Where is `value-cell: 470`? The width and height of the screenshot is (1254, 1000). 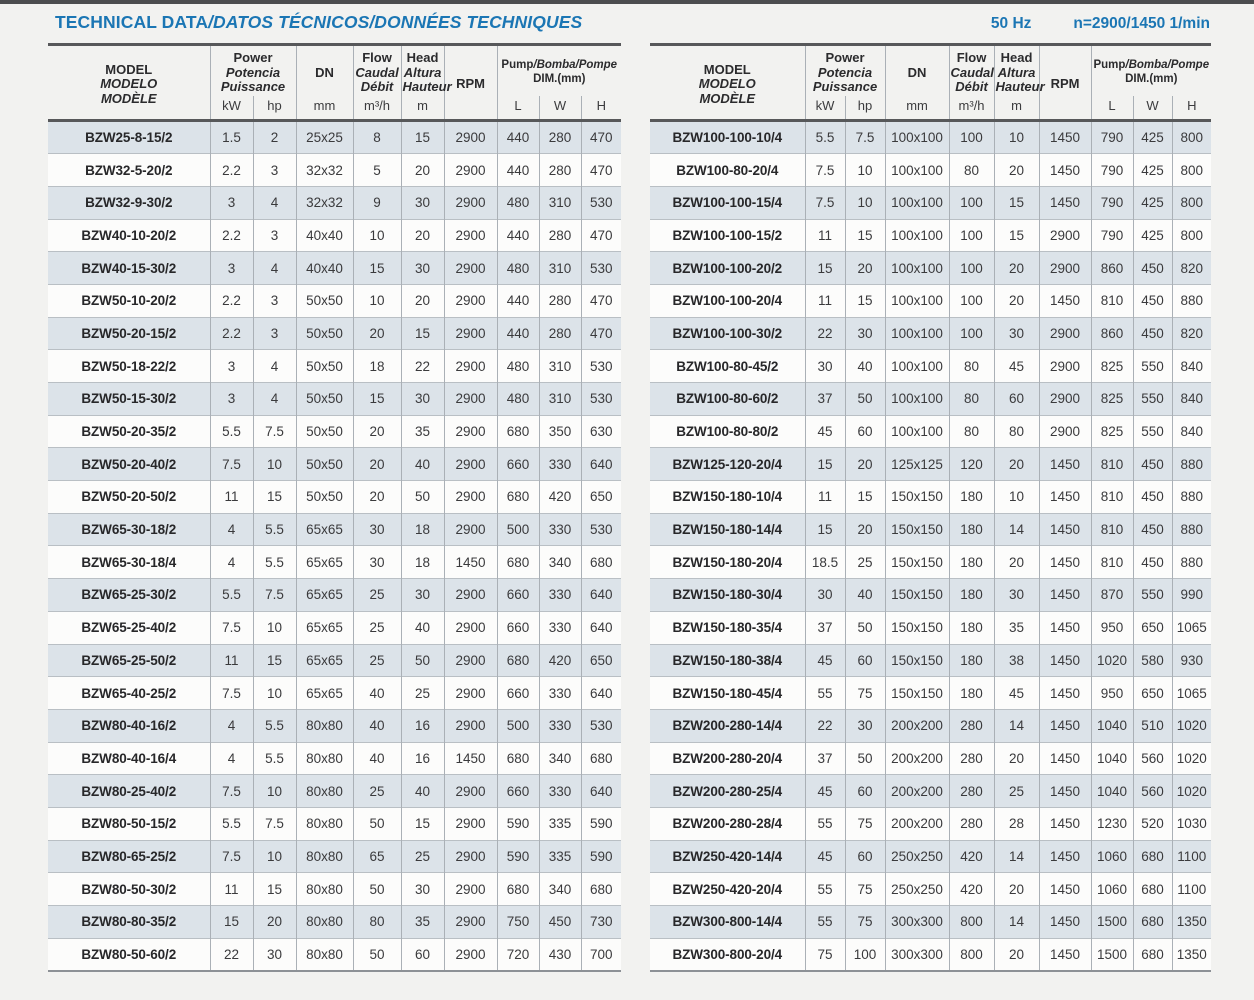 value-cell: 470 is located at coordinates (601, 136).